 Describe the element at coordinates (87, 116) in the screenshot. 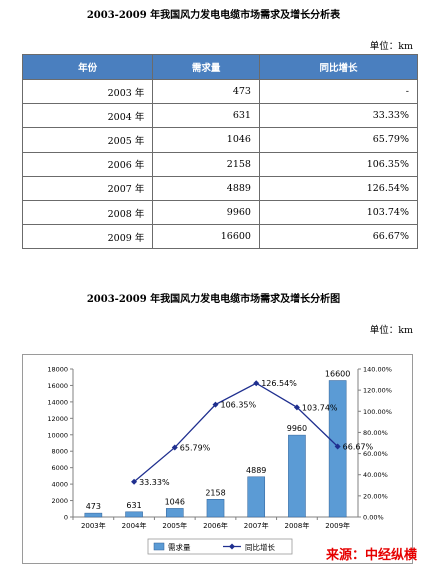

I see `cell-year: 2004 年` at that location.